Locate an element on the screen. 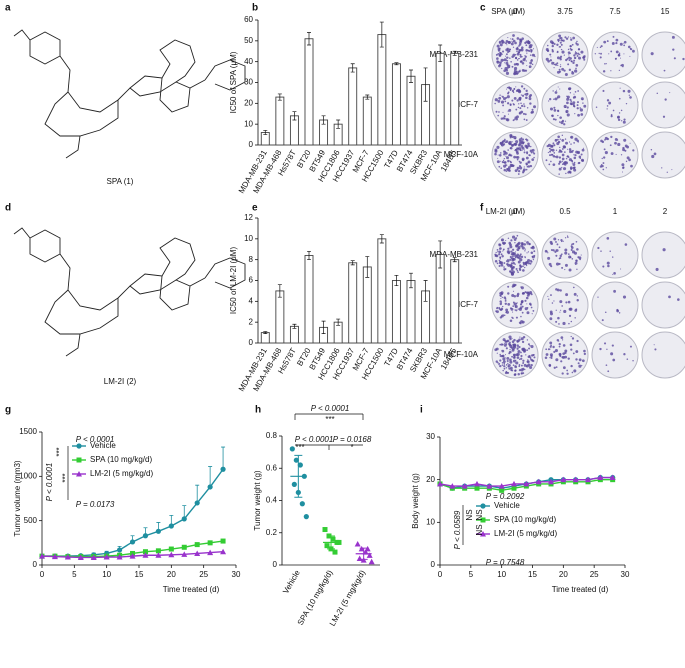 The image size is (685, 668). plate is located at coordinates (663, 55).